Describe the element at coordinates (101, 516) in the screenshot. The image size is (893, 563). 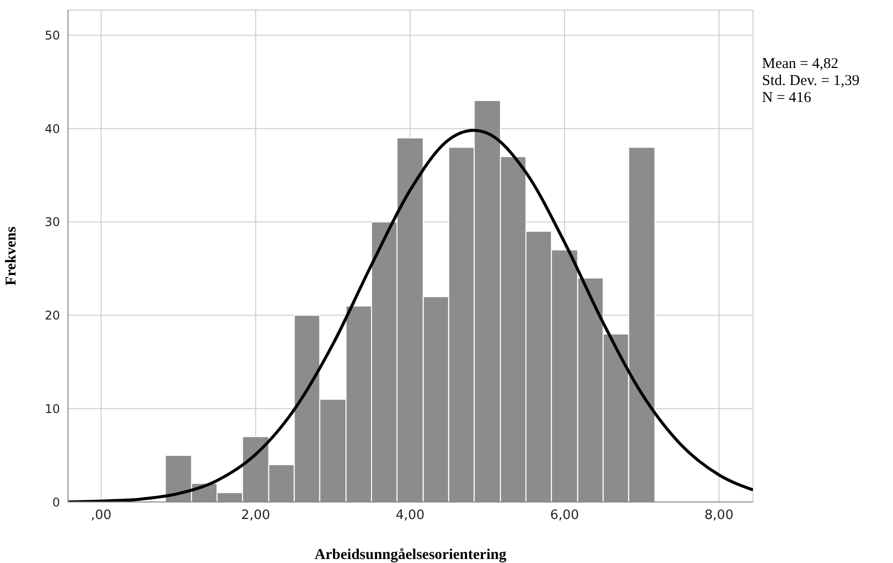
I see `x-tick-label: ,00` at that location.